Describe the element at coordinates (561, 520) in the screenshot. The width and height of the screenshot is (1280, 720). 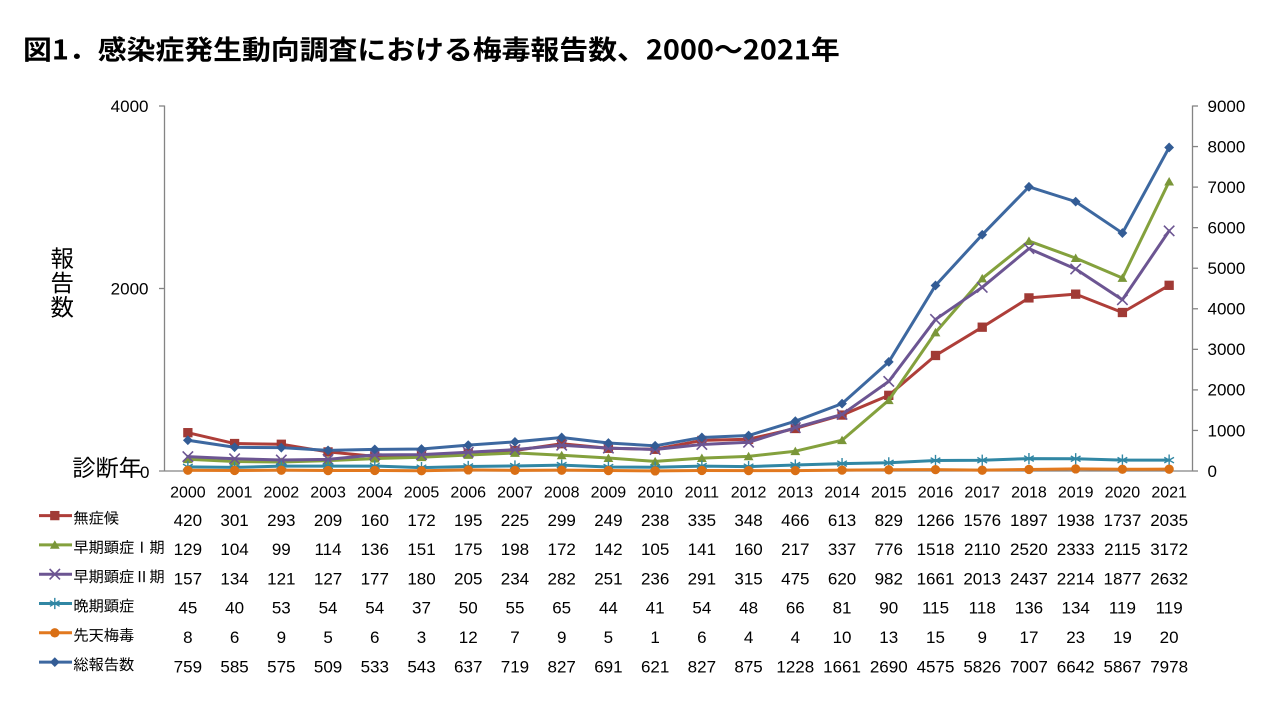
I see `svg-text: 299` at that location.